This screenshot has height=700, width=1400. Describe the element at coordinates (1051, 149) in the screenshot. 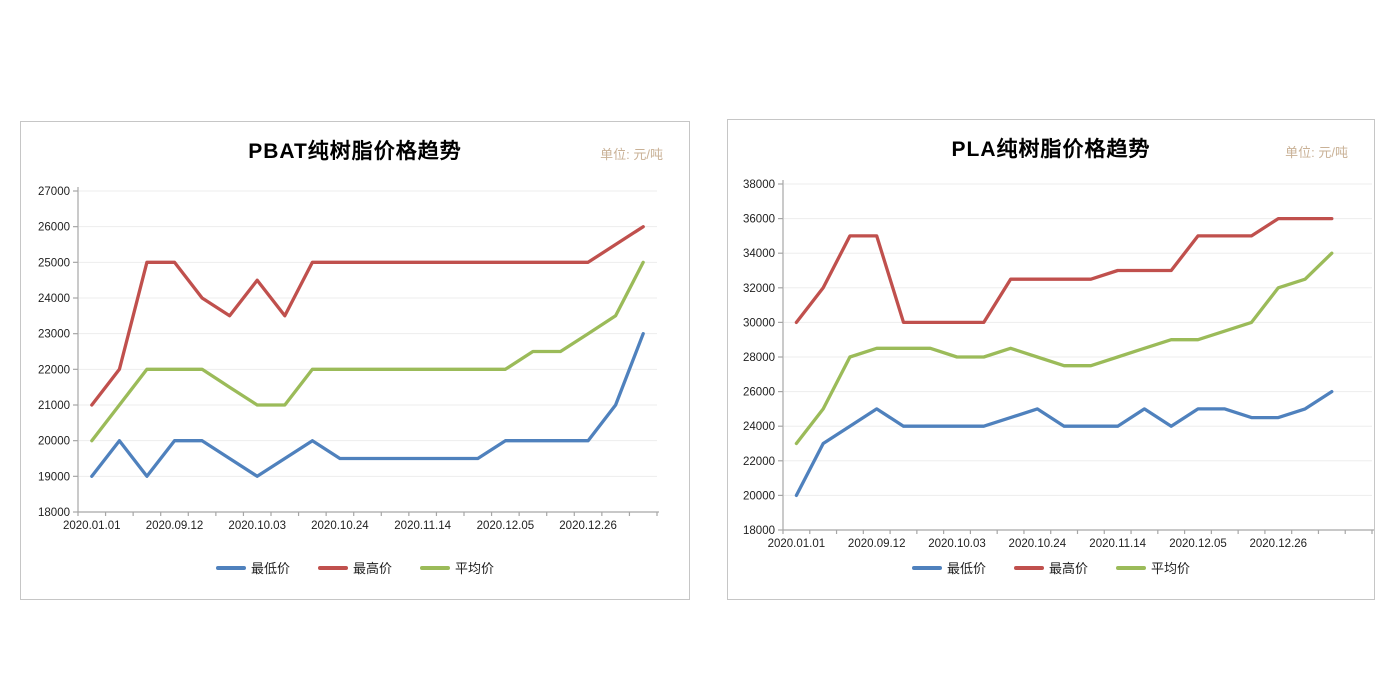

I see `chart-title: PLA纯树脂价格趋势` at that location.